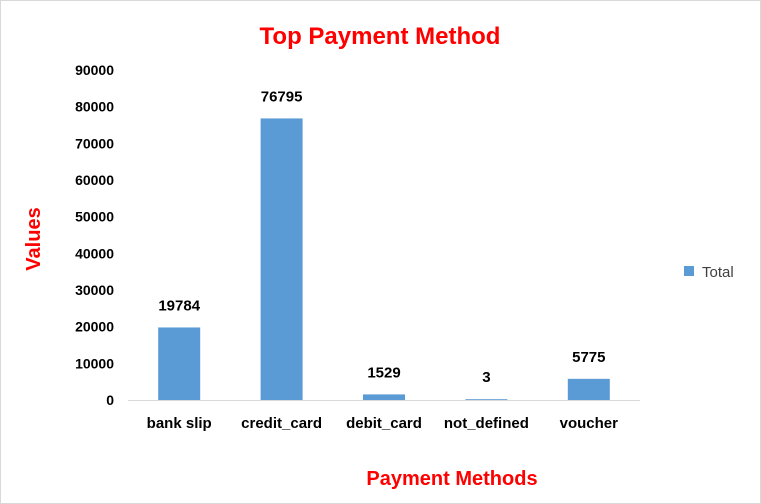 The height and width of the screenshot is (504, 761). Describe the element at coordinates (589, 423) in the screenshot. I see `x-category-label: voucher` at that location.